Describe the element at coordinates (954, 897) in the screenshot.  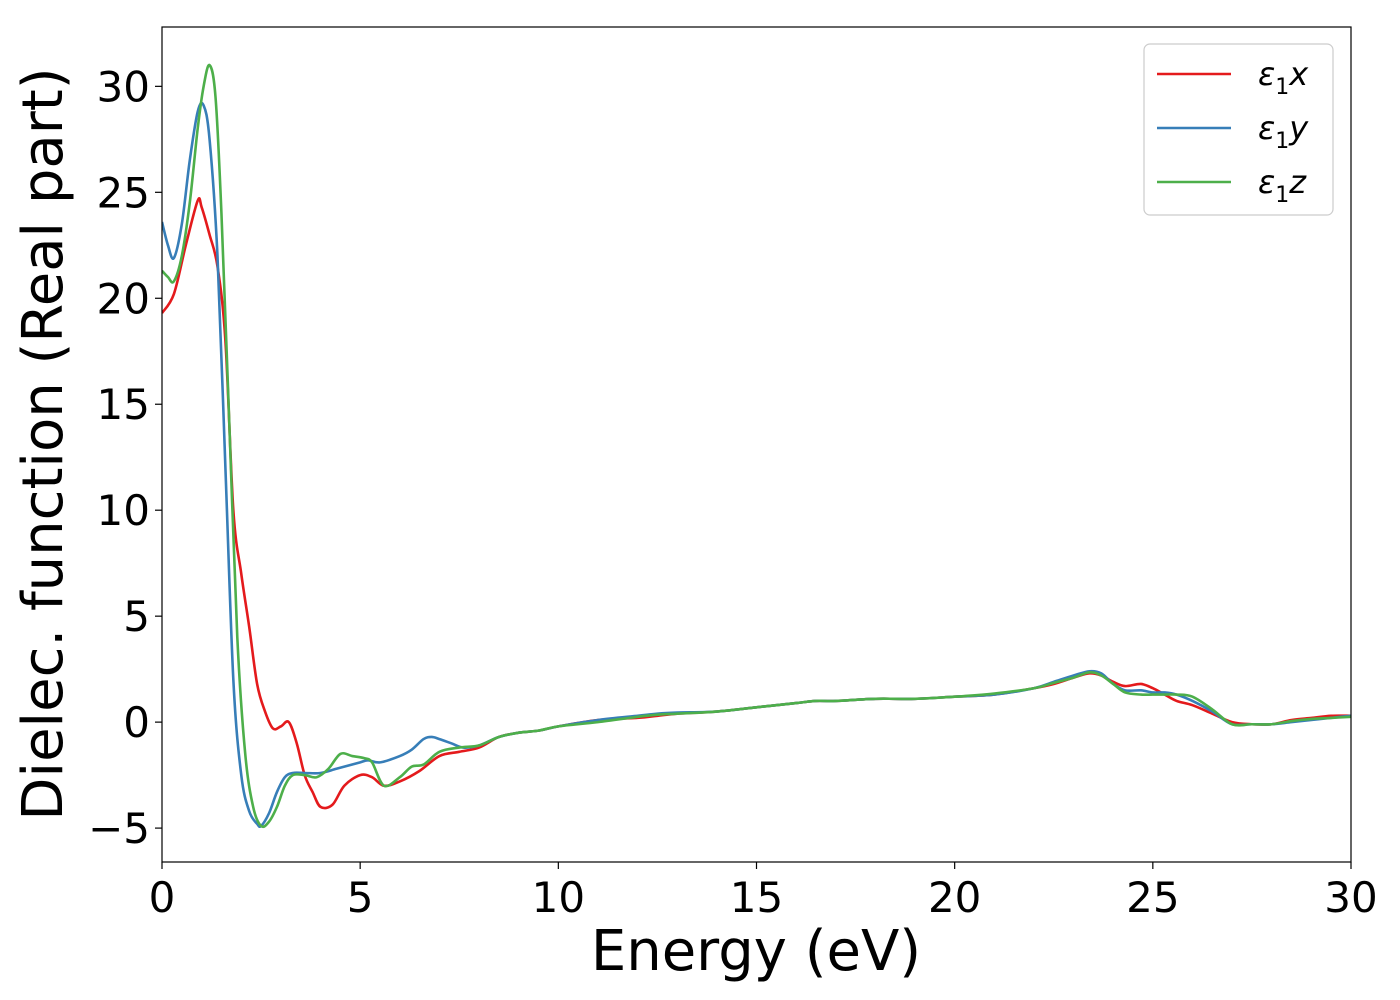
I see `x-tick-label: 20` at that location.